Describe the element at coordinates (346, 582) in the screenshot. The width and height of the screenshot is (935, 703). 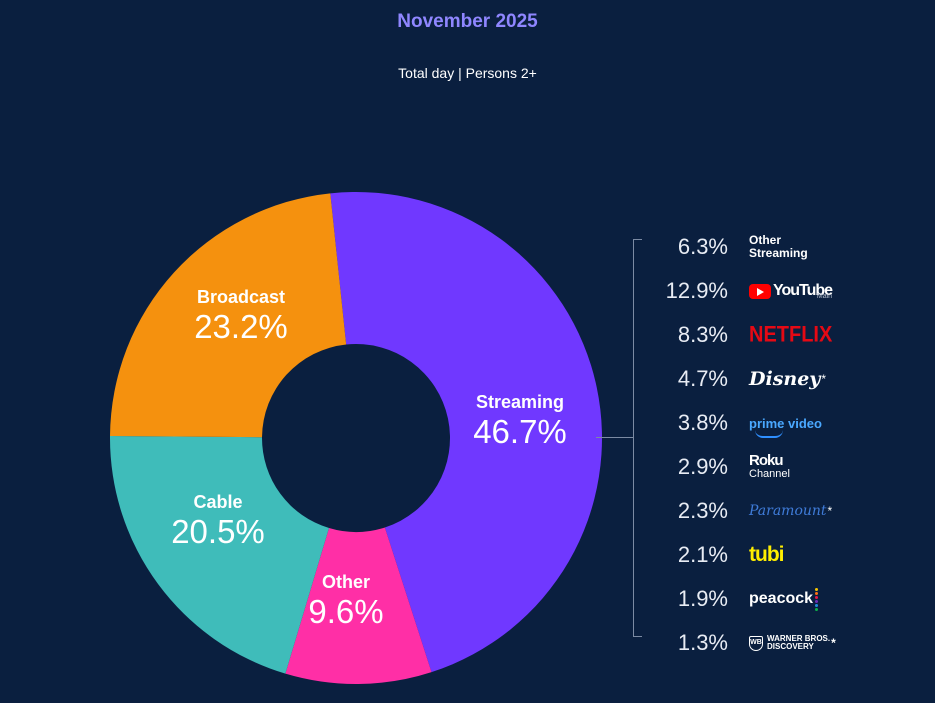
I see `segment-name-other: Other` at that location.